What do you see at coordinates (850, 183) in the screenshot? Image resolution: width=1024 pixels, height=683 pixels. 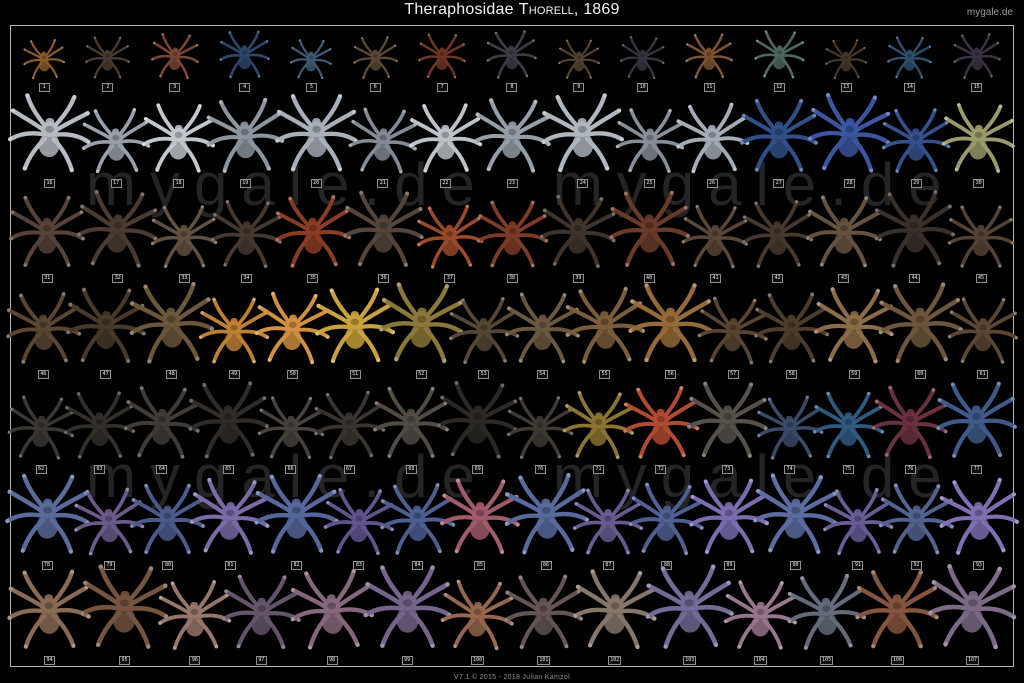 I see `specimen-number: 28` at bounding box center [850, 183].